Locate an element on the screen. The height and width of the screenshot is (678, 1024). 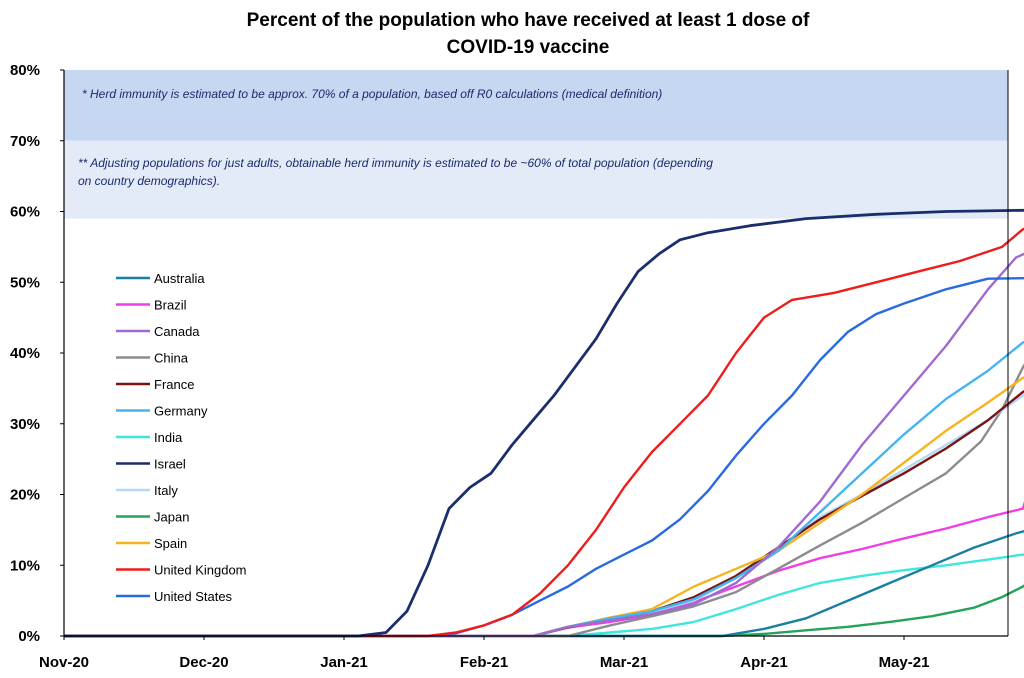
legend-label-canada: Canada is located at coordinates (177, 331).